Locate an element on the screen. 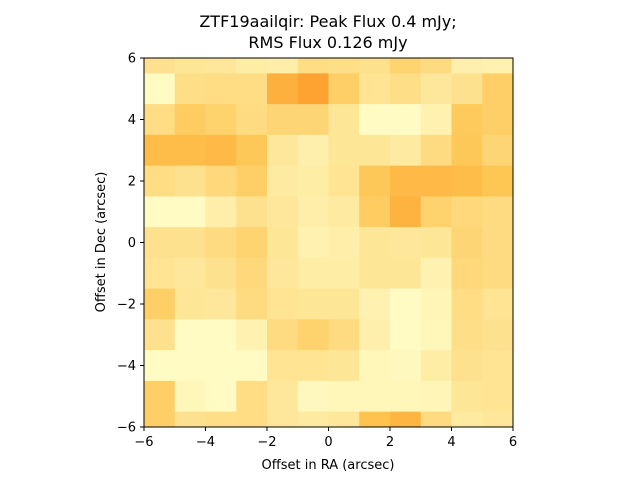  x-axis-label: Offset in RA (arcsec) is located at coordinates (328, 465).